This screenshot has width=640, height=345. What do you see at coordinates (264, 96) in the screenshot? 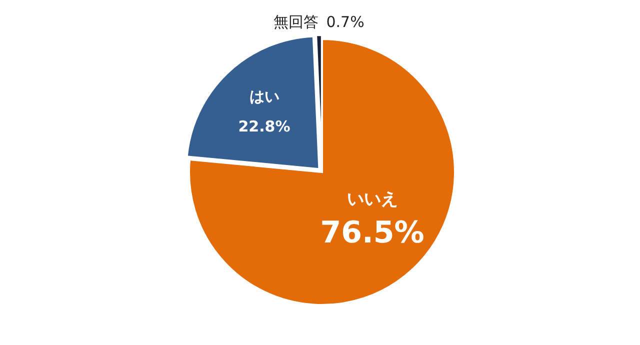
I see `slice-label: はい` at bounding box center [264, 96].